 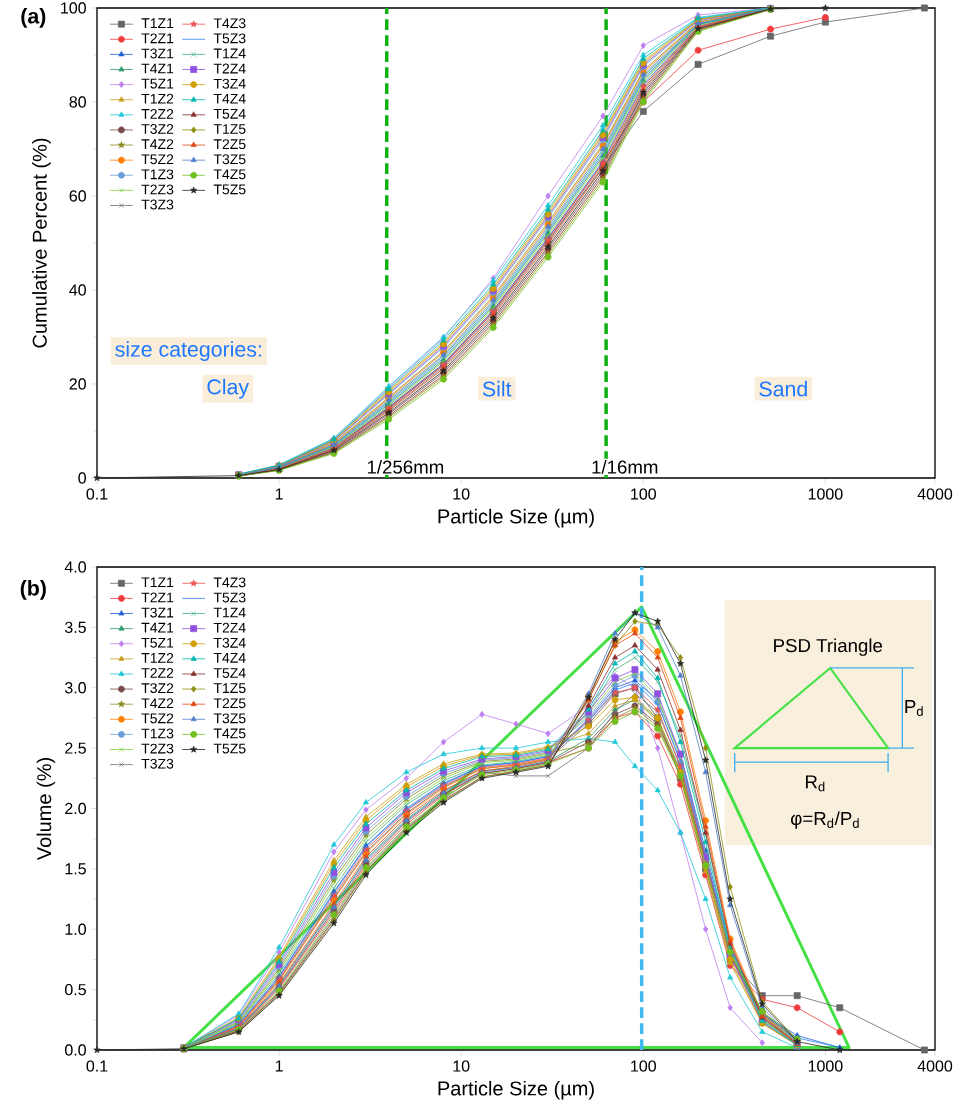 What do you see at coordinates (77, 102) in the screenshot?
I see `y-tick-label: 80` at bounding box center [77, 102].